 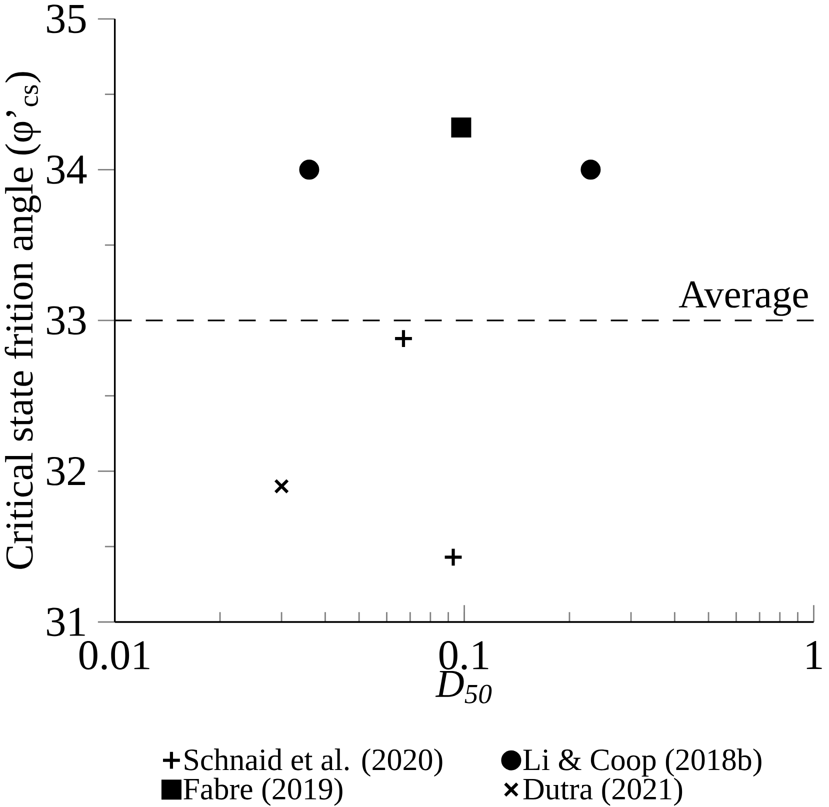 What do you see at coordinates (313, 762) in the screenshot?
I see `legend-label: Schnaid et al. (2020)` at bounding box center [313, 762].